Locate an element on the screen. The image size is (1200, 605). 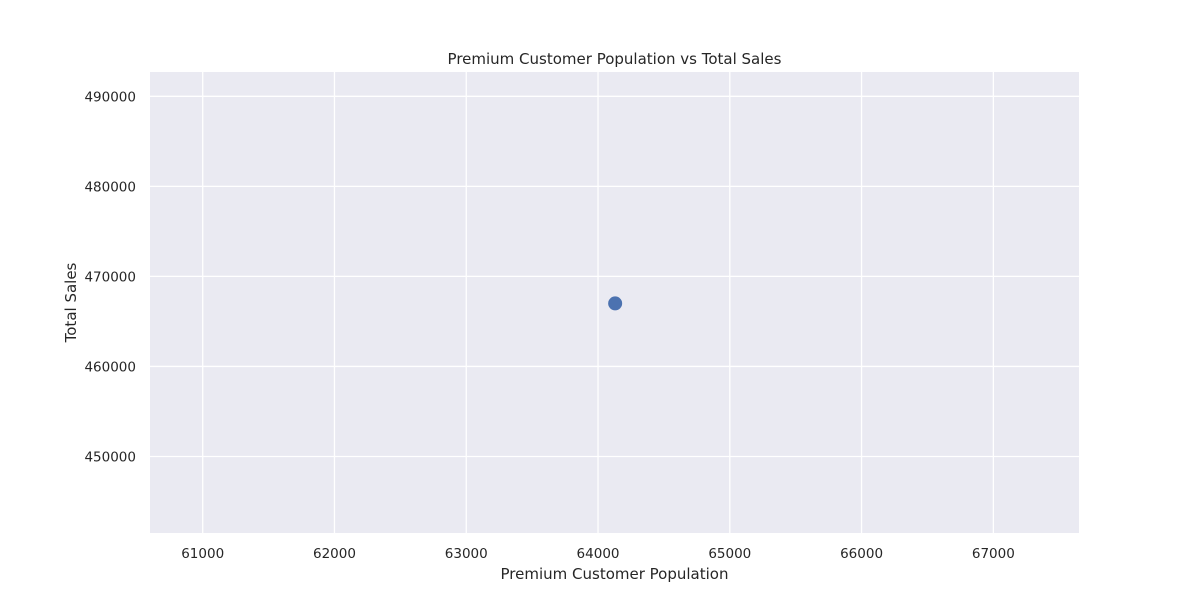
x-tick-label-4: 65000 is located at coordinates (729, 554).